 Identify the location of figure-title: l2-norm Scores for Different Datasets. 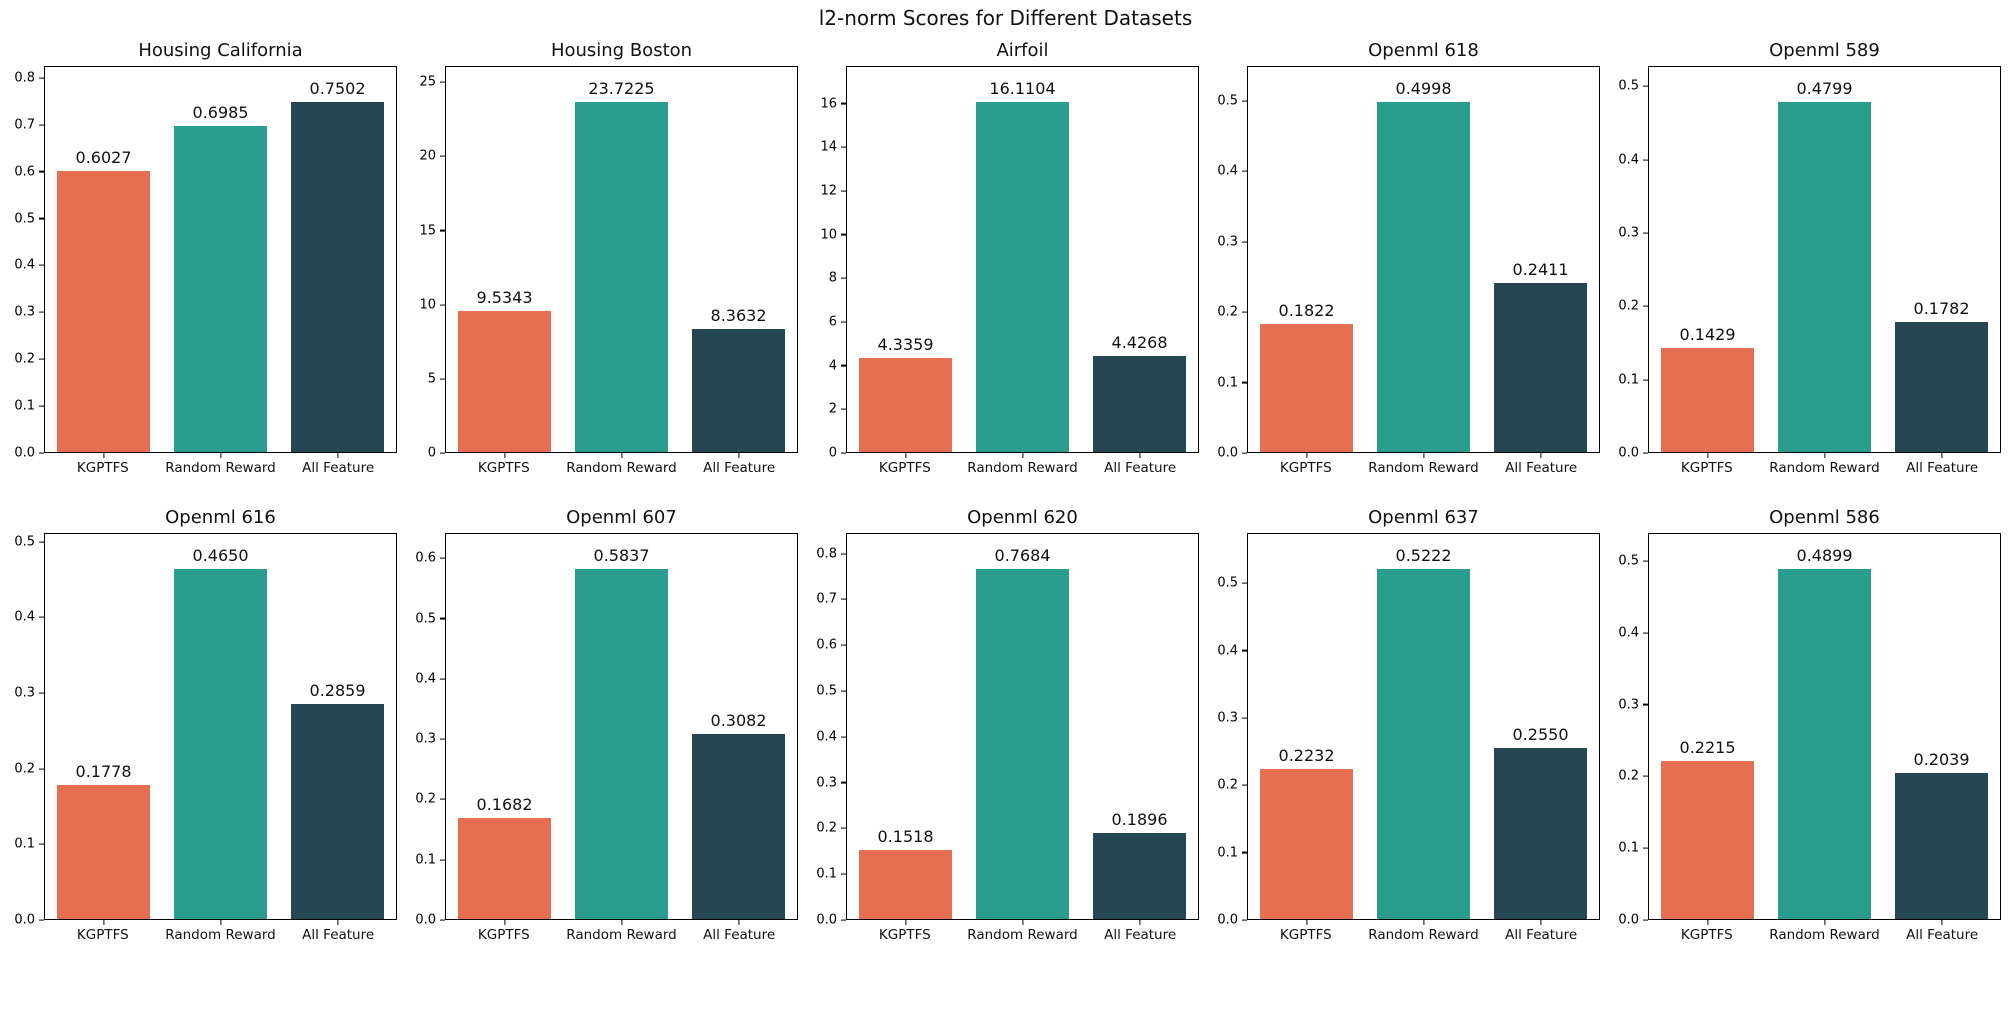
(1005, 18).